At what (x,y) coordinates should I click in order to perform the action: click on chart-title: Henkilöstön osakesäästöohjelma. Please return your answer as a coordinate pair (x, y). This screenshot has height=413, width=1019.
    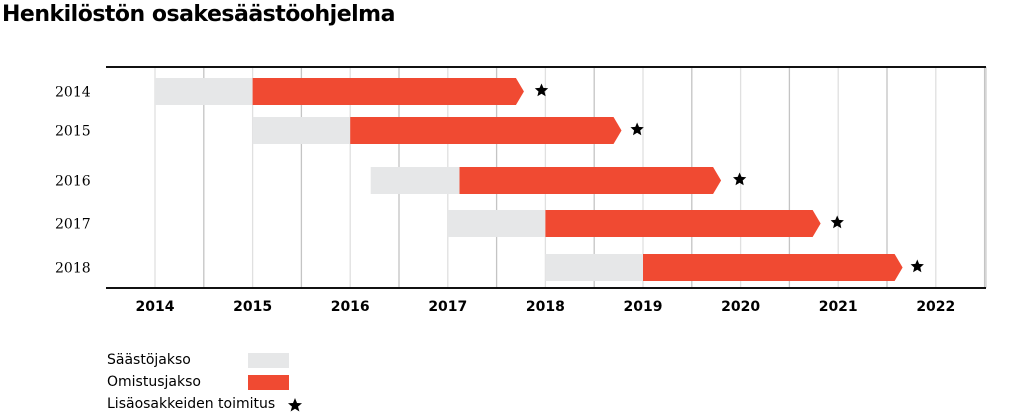
    Looking at the image, I should click on (198, 14).